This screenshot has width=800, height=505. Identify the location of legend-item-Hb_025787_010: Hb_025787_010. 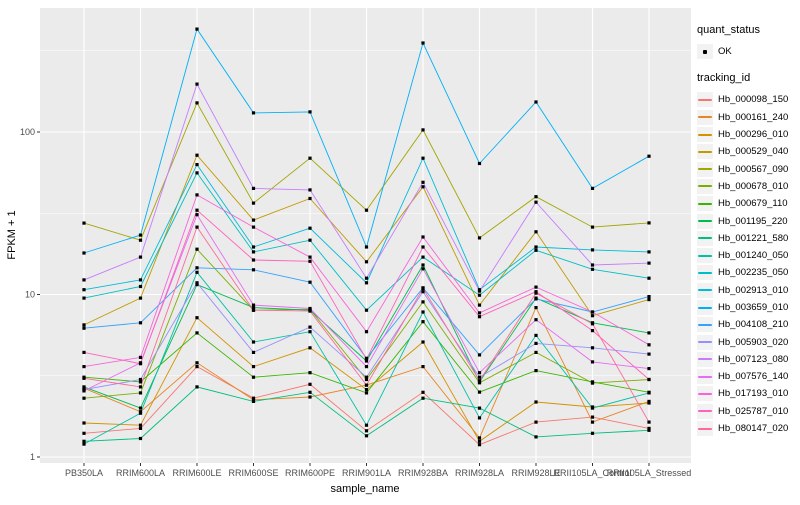
(748, 411).